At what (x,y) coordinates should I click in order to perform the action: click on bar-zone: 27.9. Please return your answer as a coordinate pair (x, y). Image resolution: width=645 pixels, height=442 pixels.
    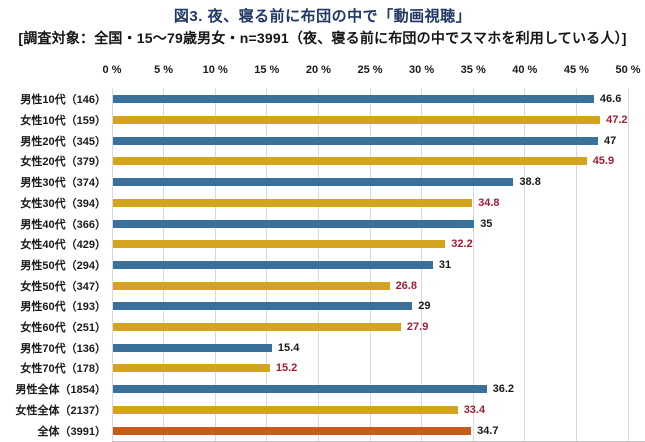
    Looking at the image, I should click on (371, 327).